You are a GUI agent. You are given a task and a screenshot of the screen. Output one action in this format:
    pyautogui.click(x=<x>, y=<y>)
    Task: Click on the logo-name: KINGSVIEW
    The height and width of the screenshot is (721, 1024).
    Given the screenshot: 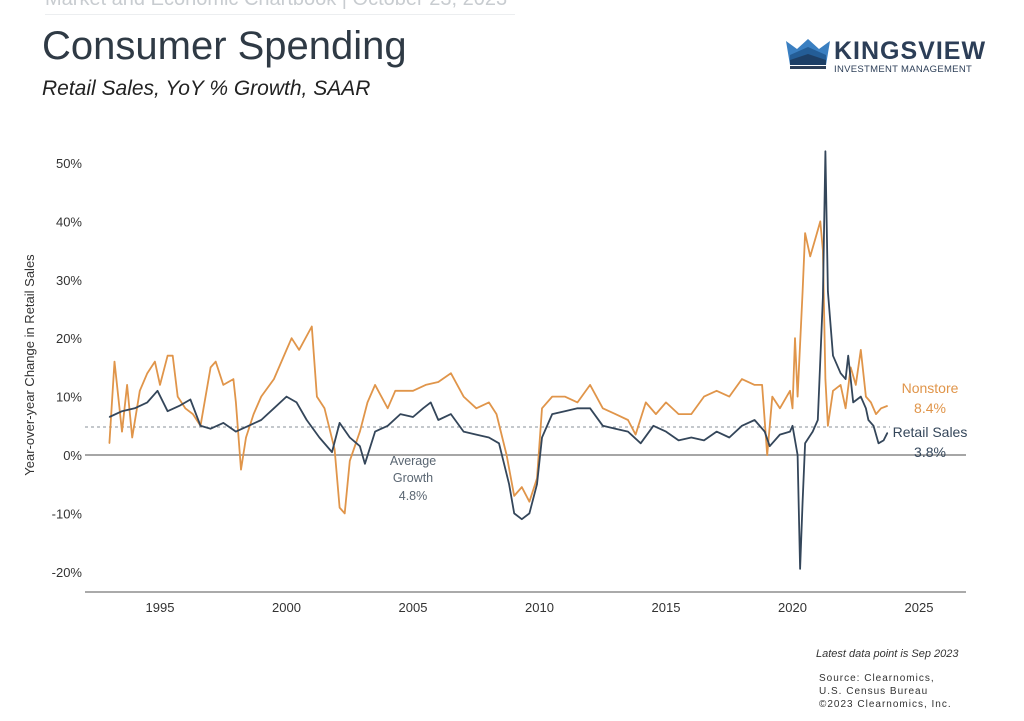 What is the action you would take?
    pyautogui.click(x=910, y=51)
    